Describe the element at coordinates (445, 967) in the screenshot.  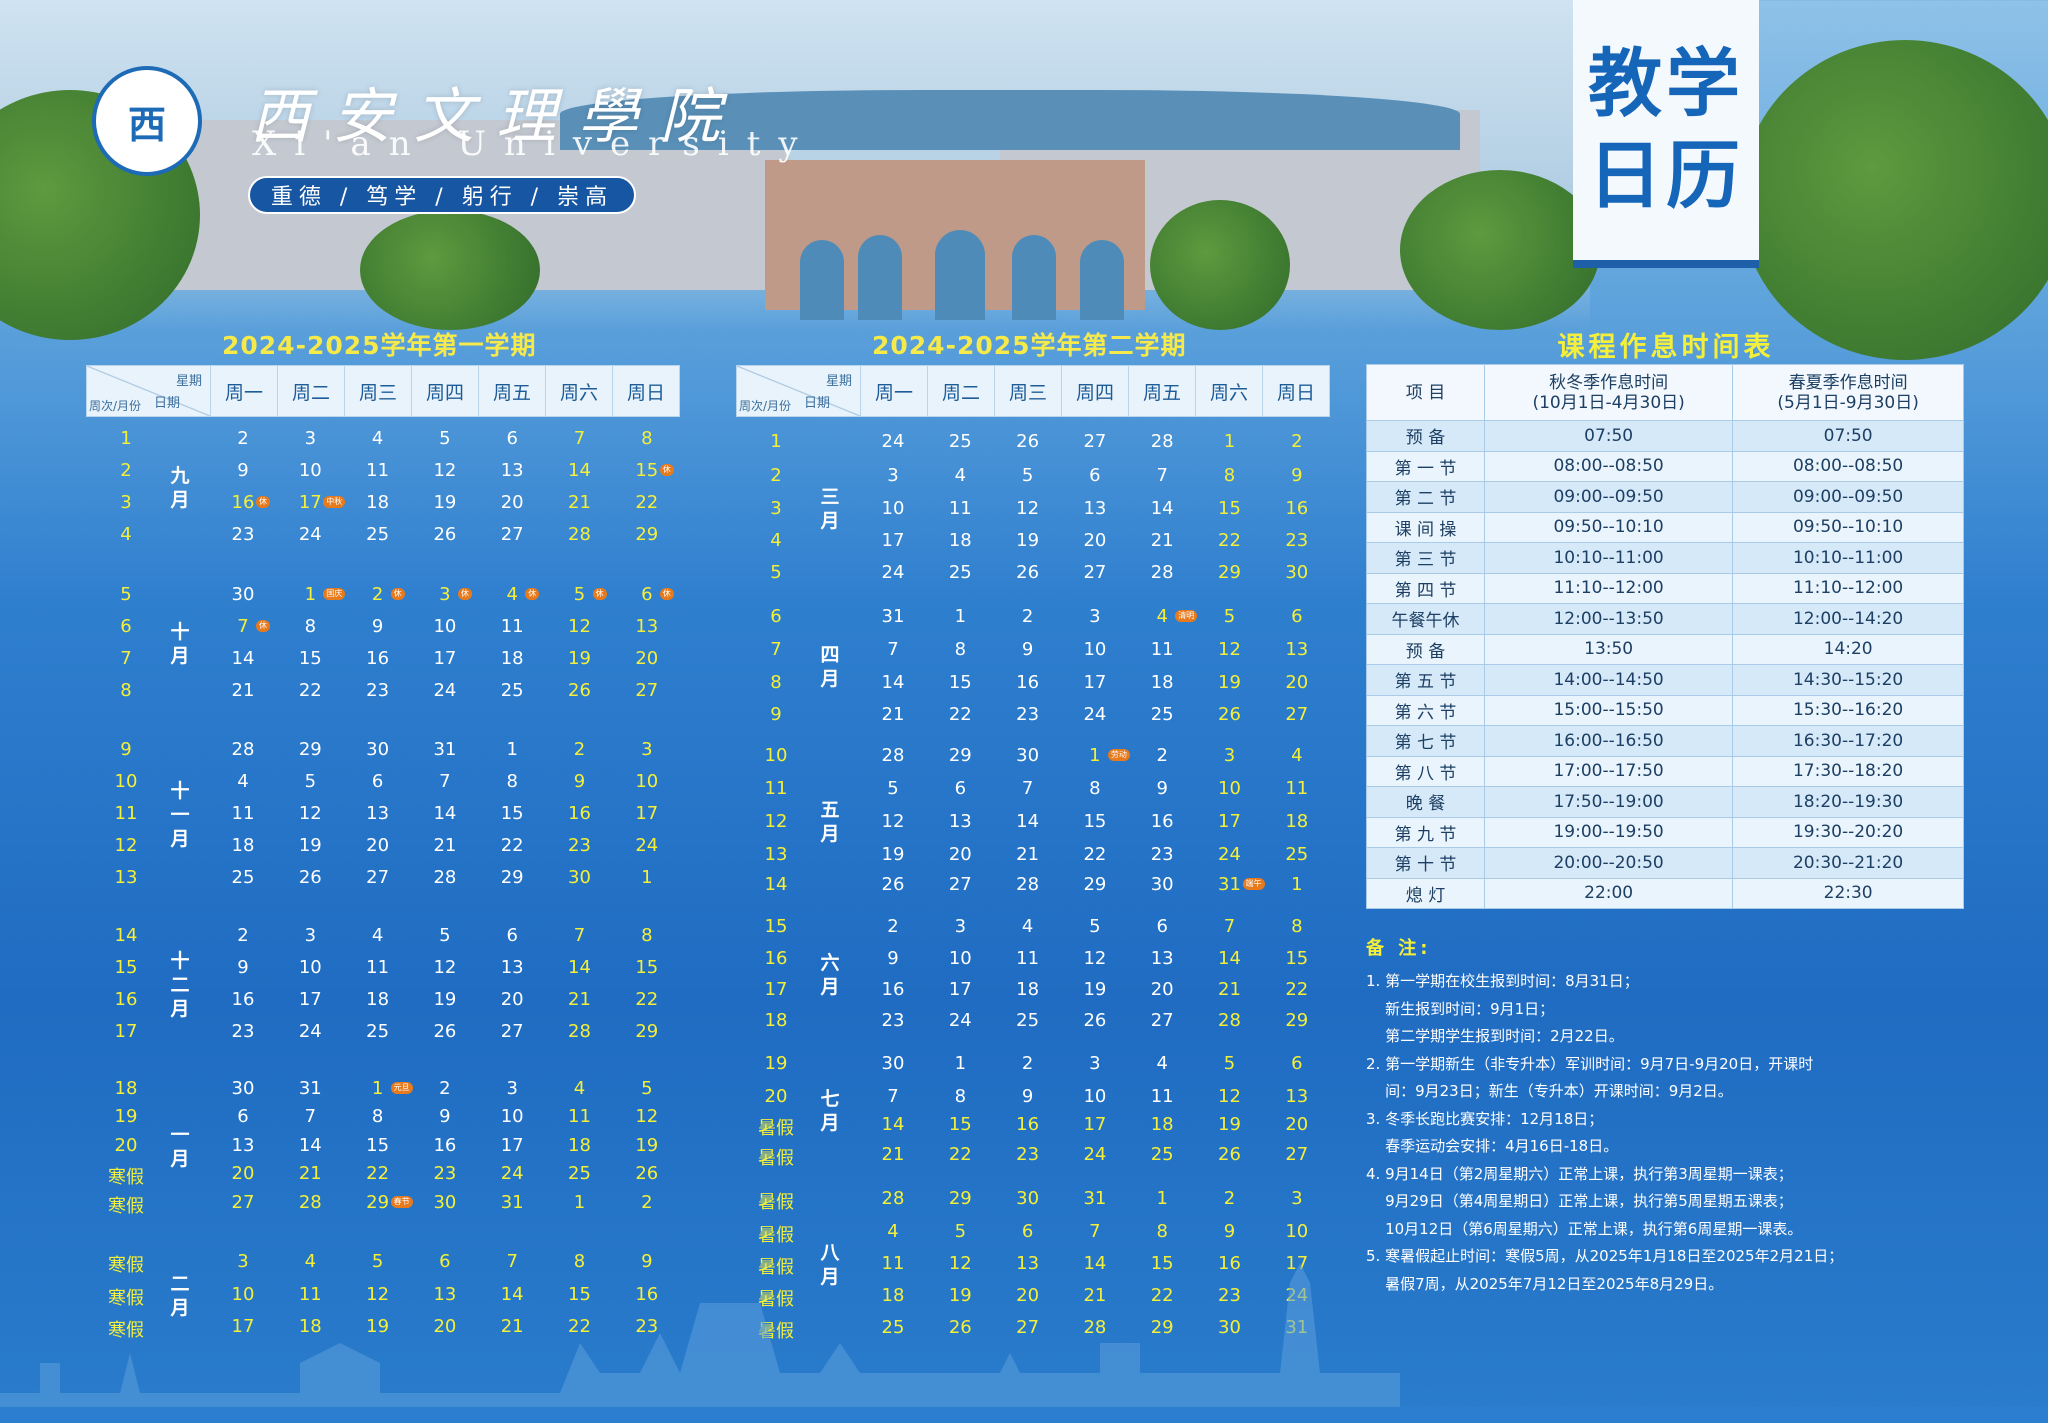
I see `day-cell: 12` at that location.